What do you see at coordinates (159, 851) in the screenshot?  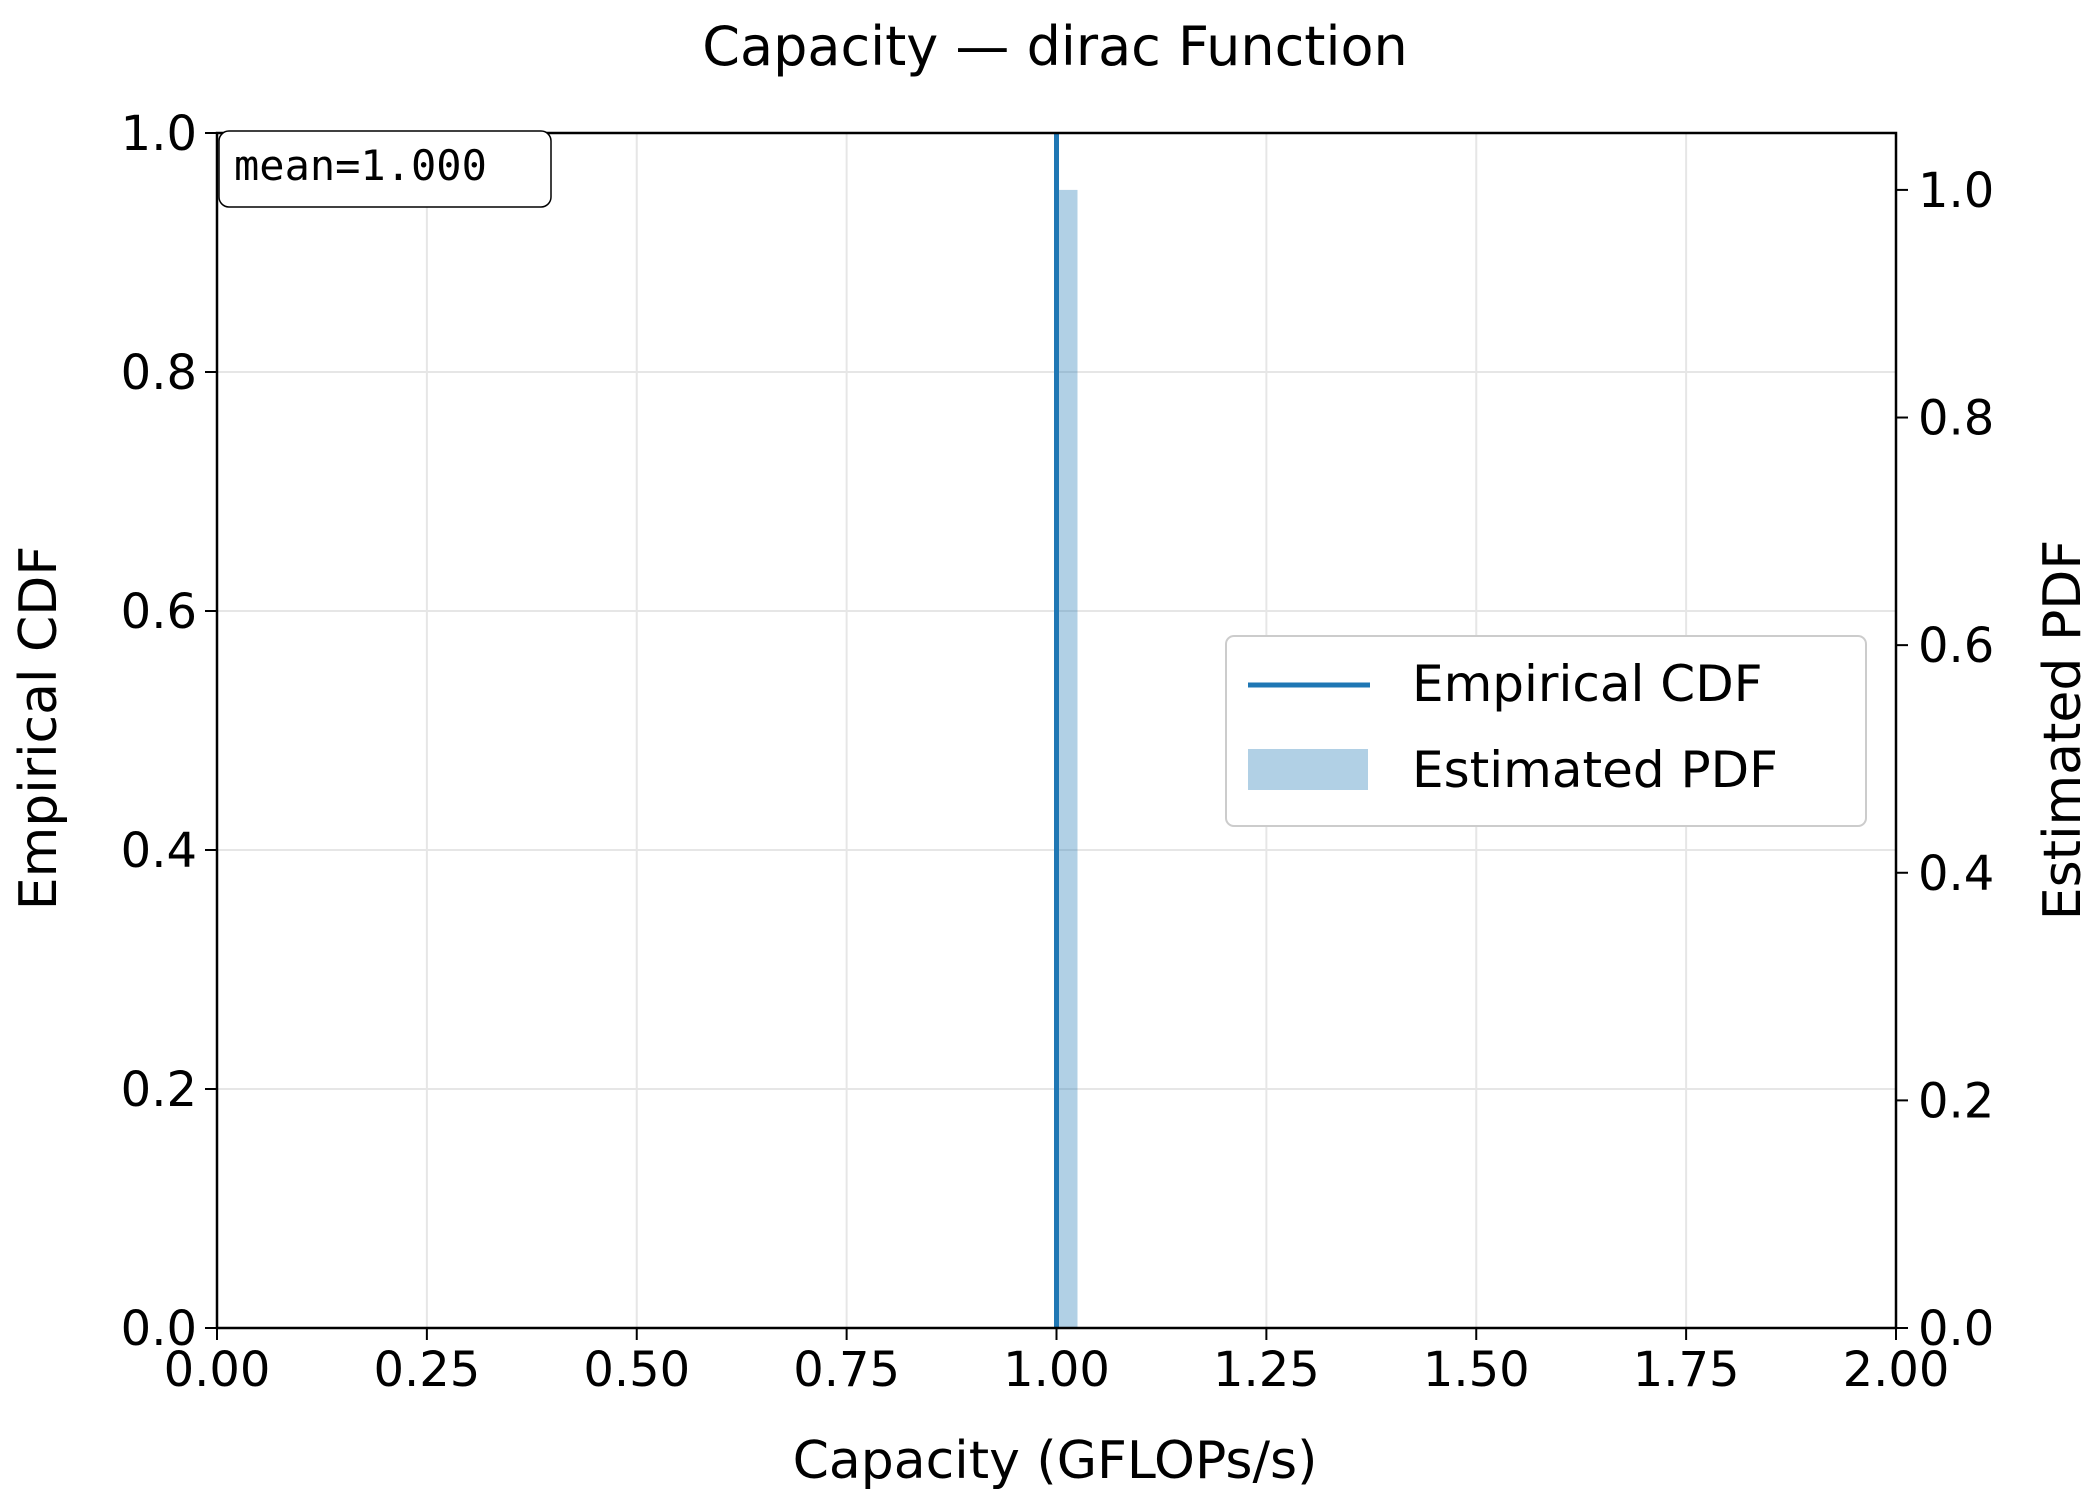 I see `y-tick-label: 0.4` at bounding box center [159, 851].